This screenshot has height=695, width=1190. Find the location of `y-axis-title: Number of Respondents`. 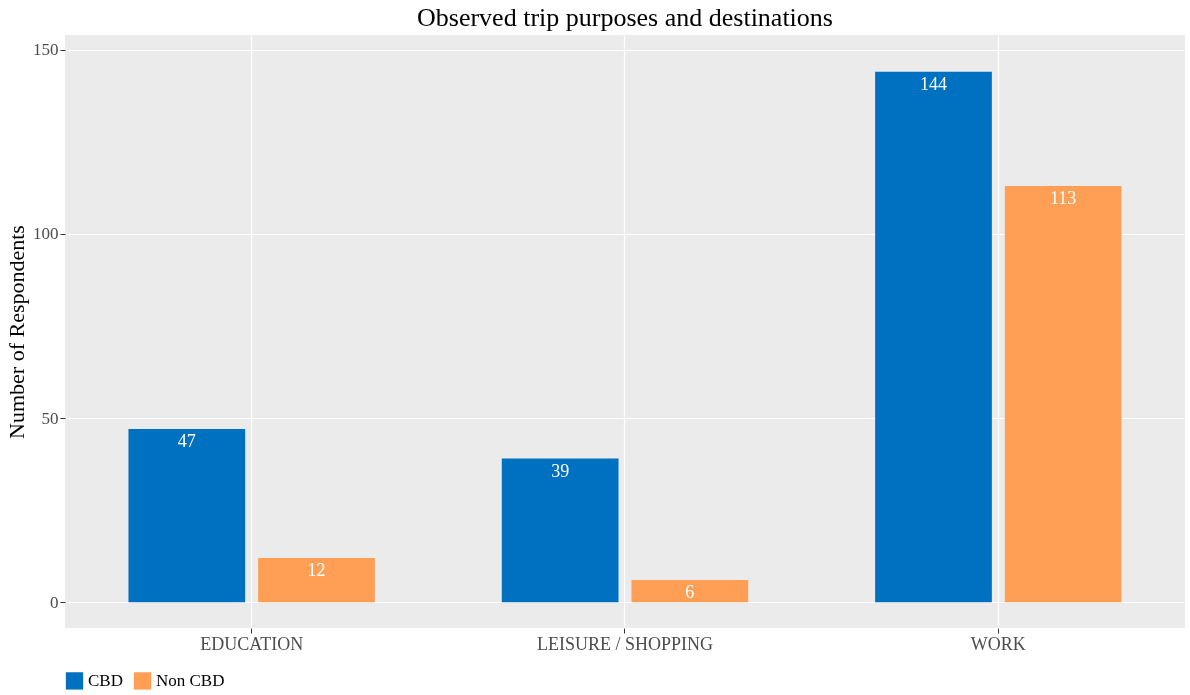

y-axis-title: Number of Respondents is located at coordinates (16, 332).